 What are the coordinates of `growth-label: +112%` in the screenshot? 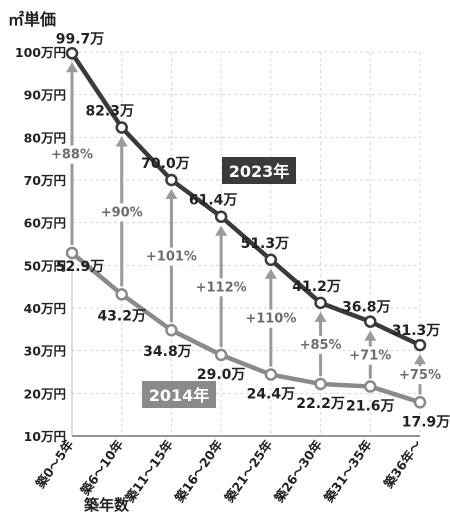 It's located at (221, 287).